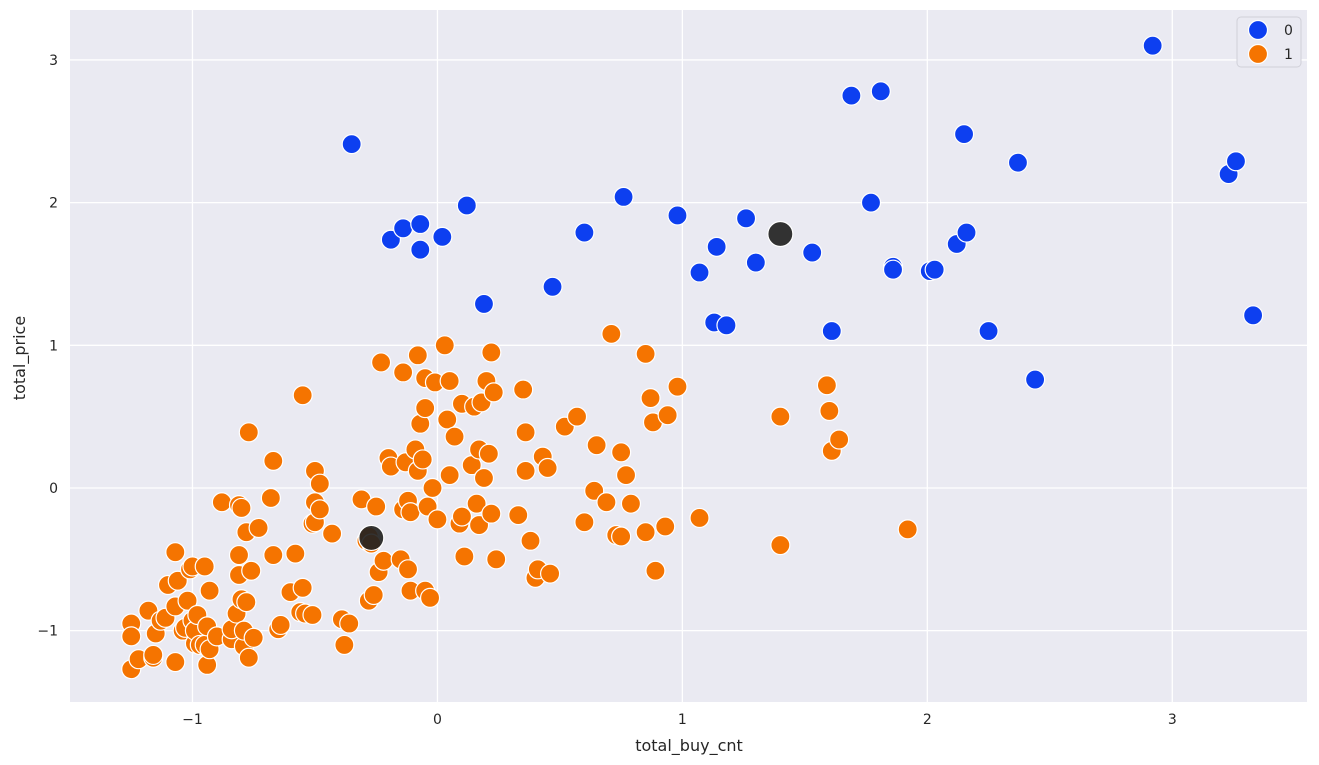 The height and width of the screenshot is (765, 1319). I want to click on x-tick-labels: −1 0 1 2 3, so click(679, 720).